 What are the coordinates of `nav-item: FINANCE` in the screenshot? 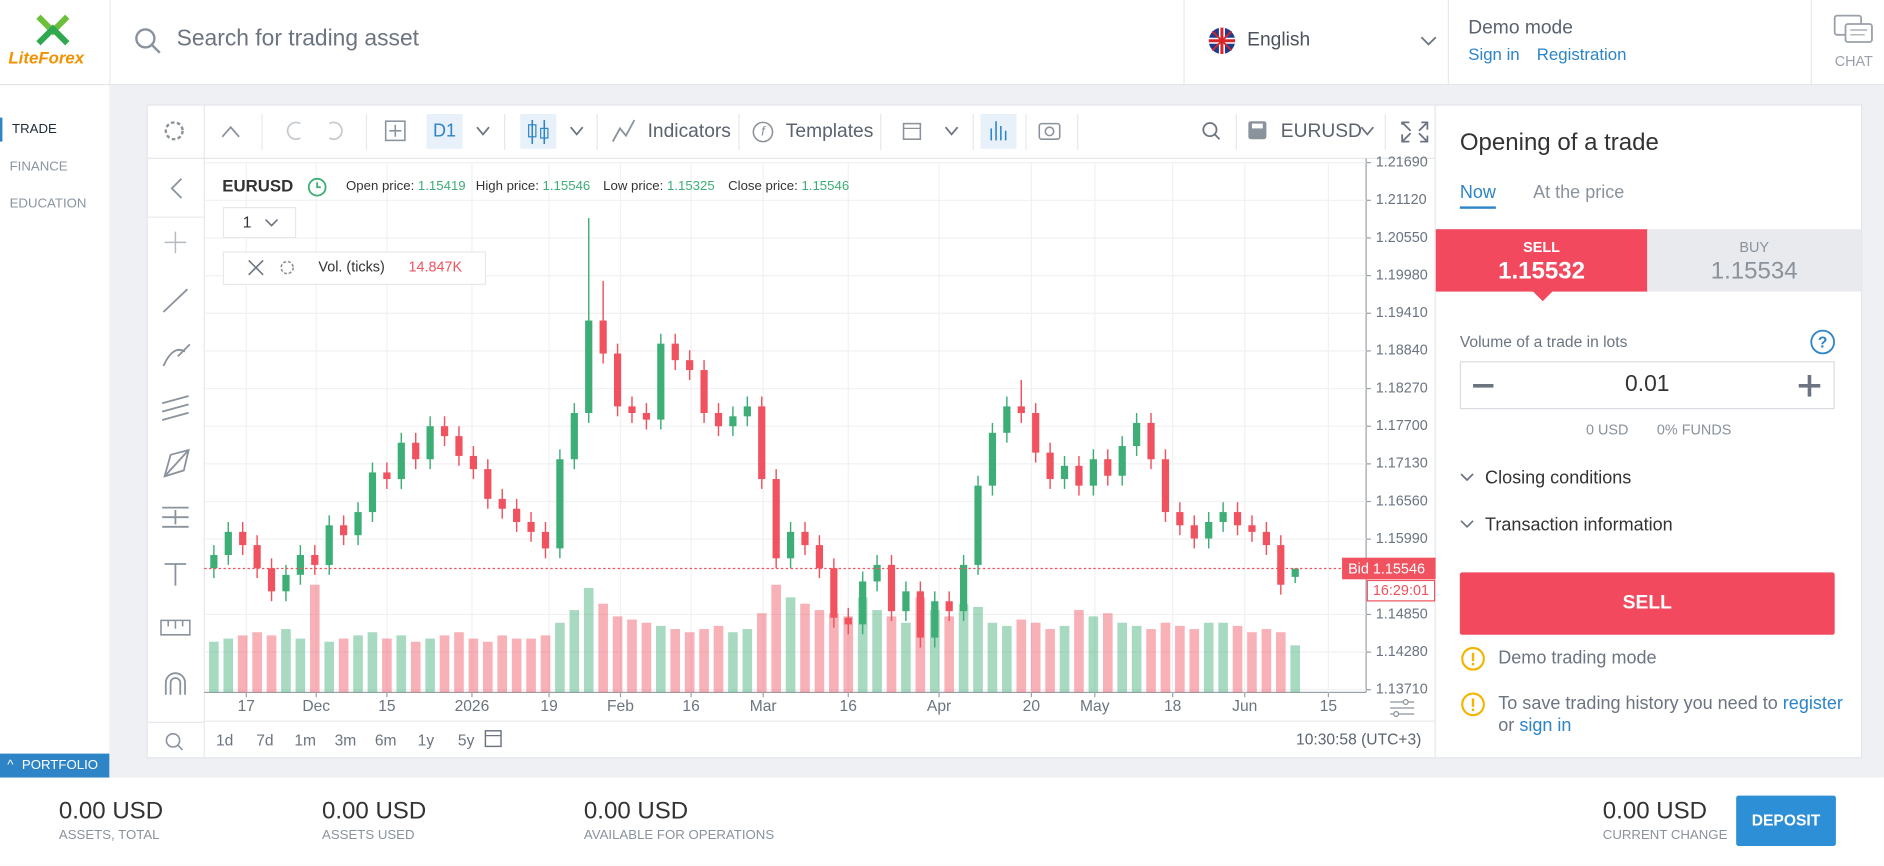 It's located at (38, 166).